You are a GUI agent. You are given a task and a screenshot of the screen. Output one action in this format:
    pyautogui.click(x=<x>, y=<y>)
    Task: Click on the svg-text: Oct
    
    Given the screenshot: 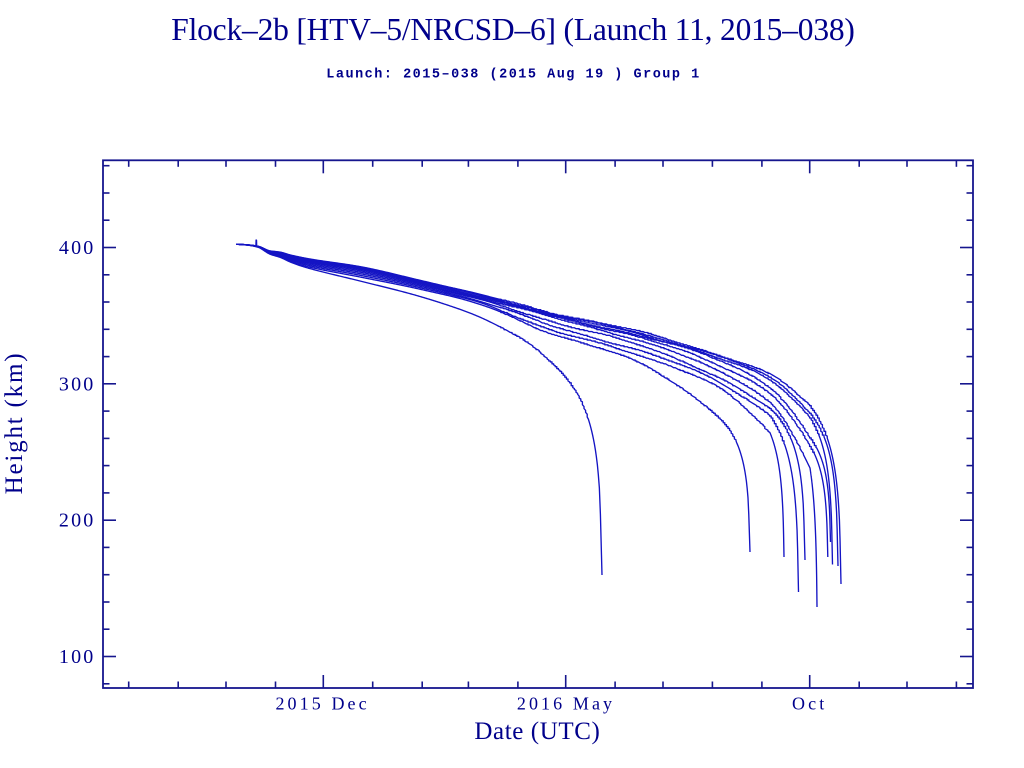 What is the action you would take?
    pyautogui.click(x=809, y=704)
    